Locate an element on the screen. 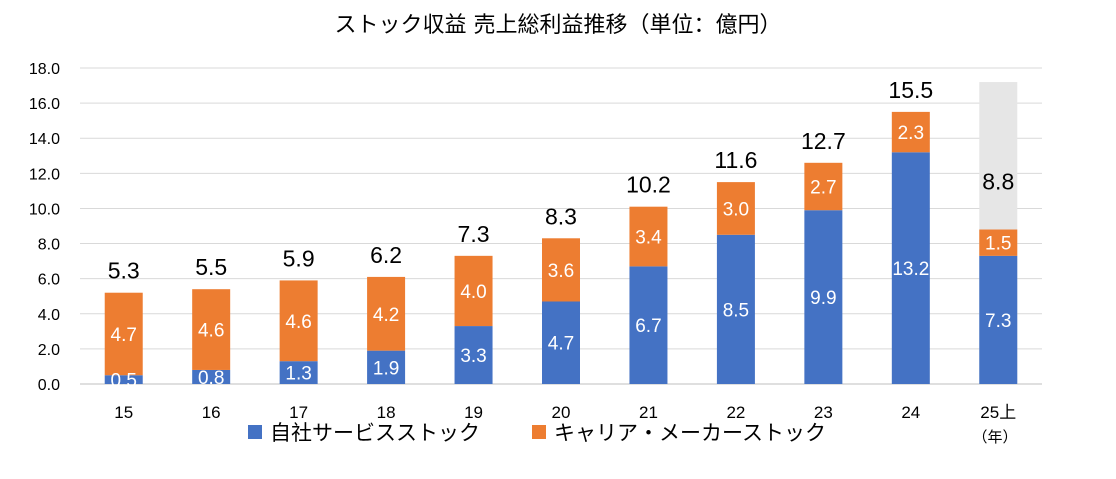  data-label-carrier-maker: 2.7 is located at coordinates (823, 188).